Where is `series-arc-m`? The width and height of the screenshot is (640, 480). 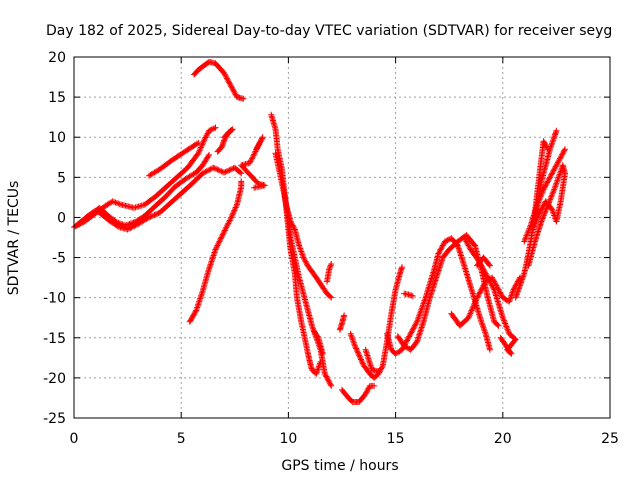 series-arc-m is located at coordinates (318, 342).